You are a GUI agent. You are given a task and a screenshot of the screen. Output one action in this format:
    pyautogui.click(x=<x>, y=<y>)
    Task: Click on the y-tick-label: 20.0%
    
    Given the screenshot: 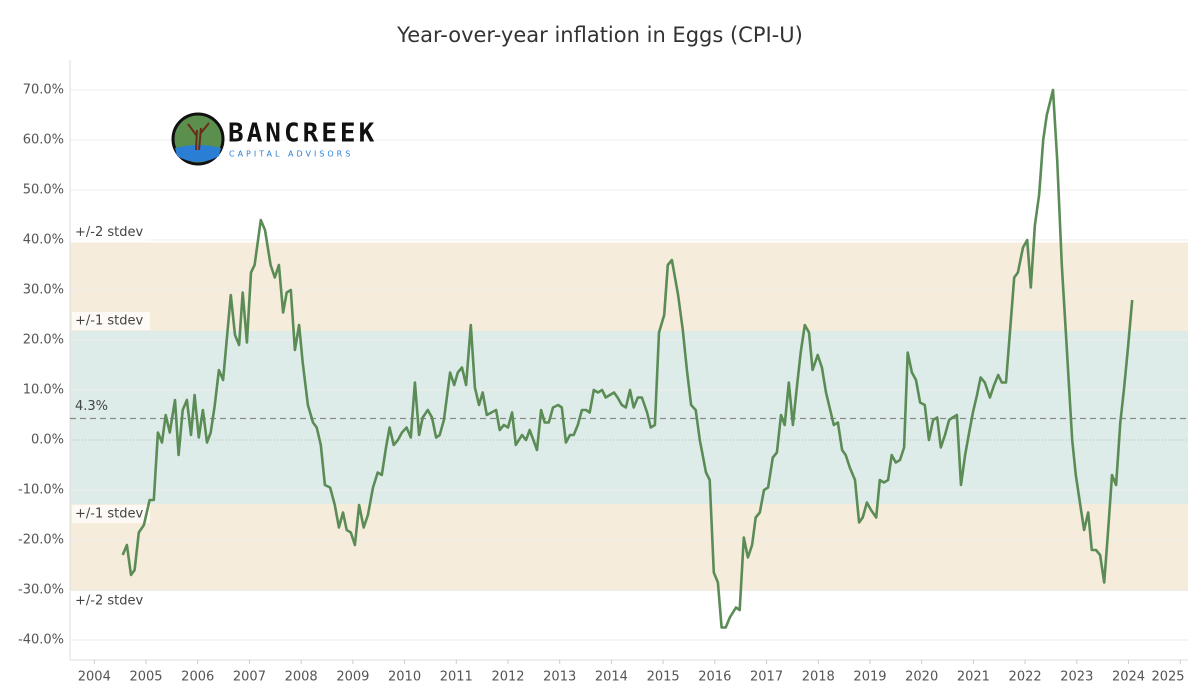 What is the action you would take?
    pyautogui.click(x=43, y=340)
    